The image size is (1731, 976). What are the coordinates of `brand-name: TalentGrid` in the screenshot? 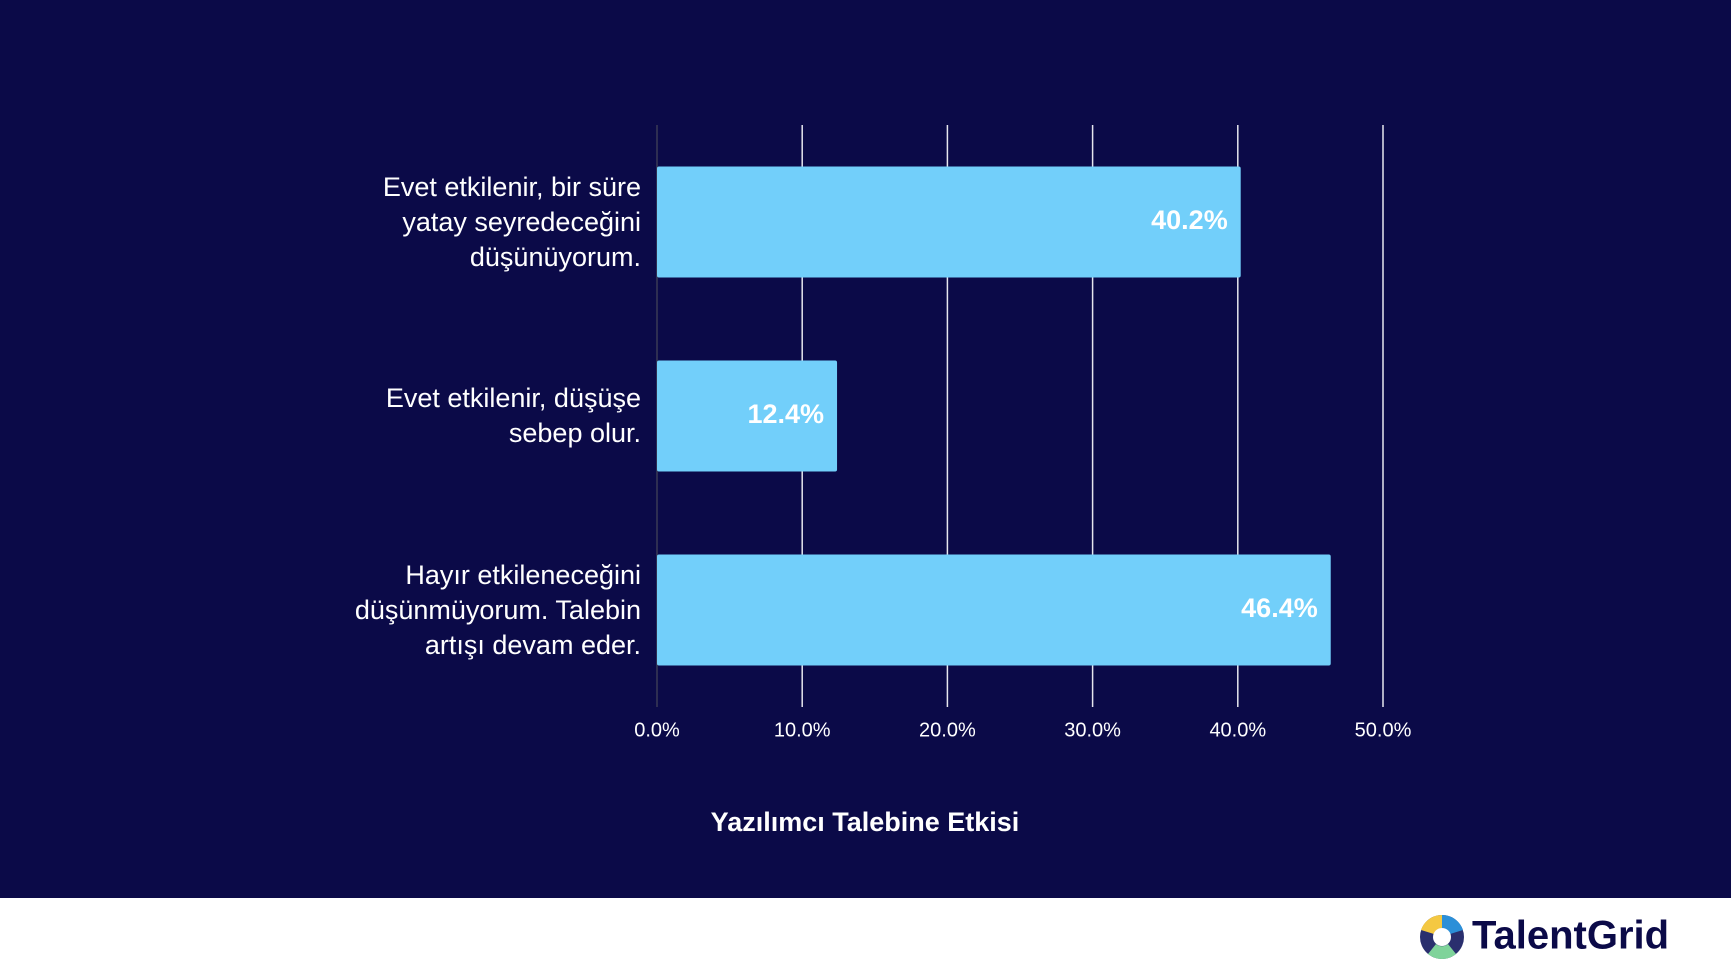 It's located at (1570, 936).